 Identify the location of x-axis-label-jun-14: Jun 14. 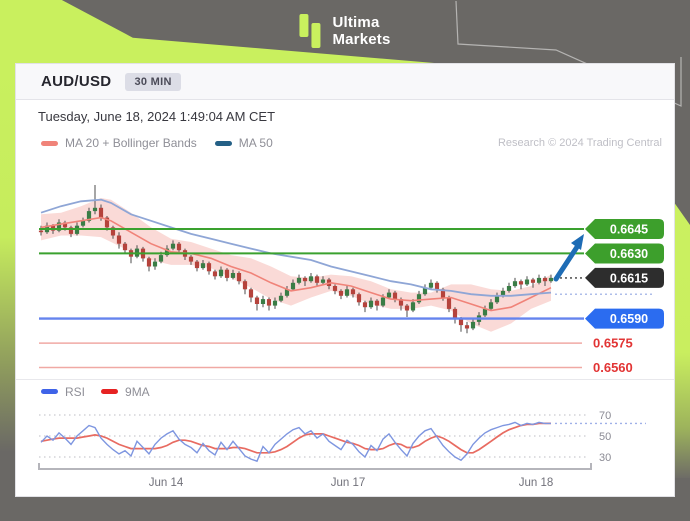
(166, 483).